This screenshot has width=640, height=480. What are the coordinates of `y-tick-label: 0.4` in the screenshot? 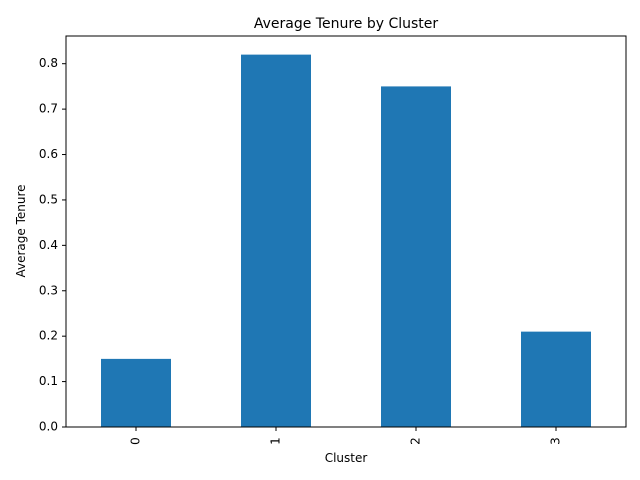 It's located at (48, 245).